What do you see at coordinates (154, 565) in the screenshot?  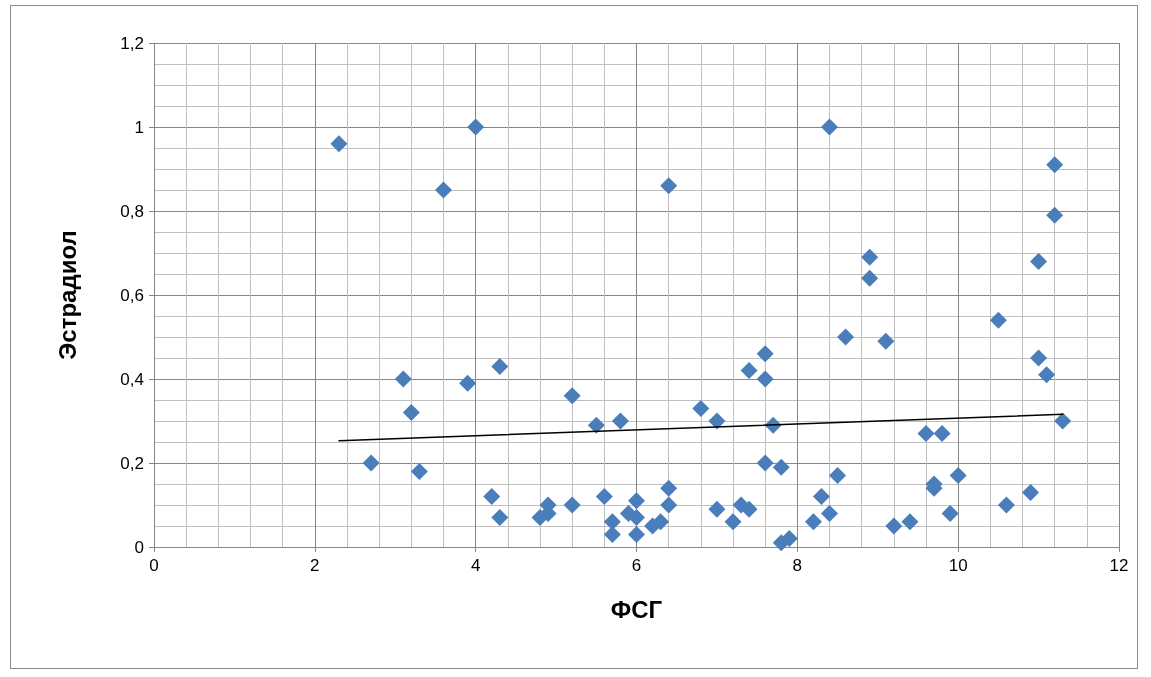 I see `x-tick-label: 0` at bounding box center [154, 565].